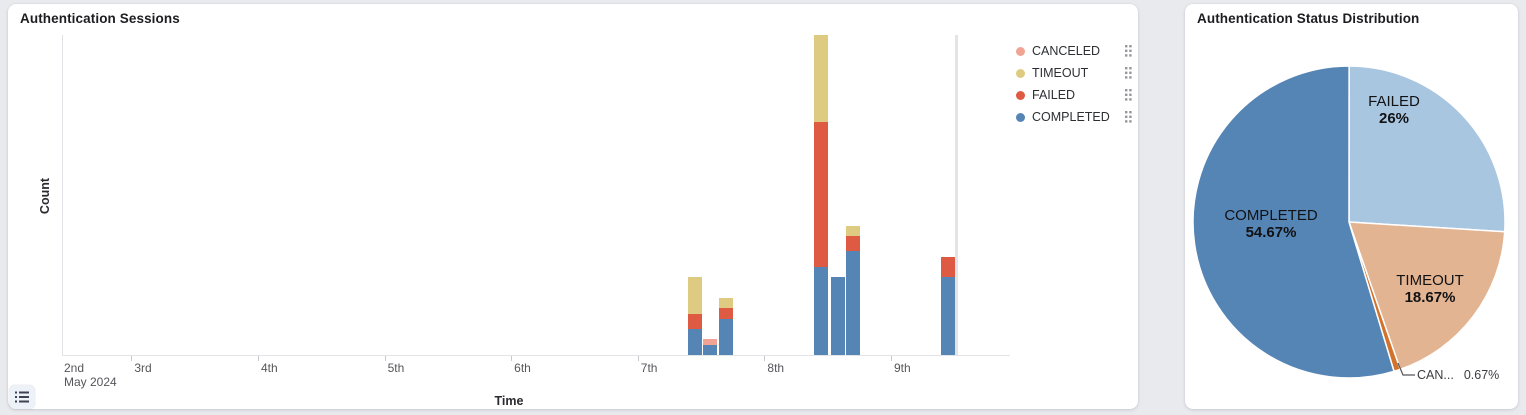  What do you see at coordinates (143, 368) in the screenshot?
I see `x-axis-tick-label: 3rd` at bounding box center [143, 368].